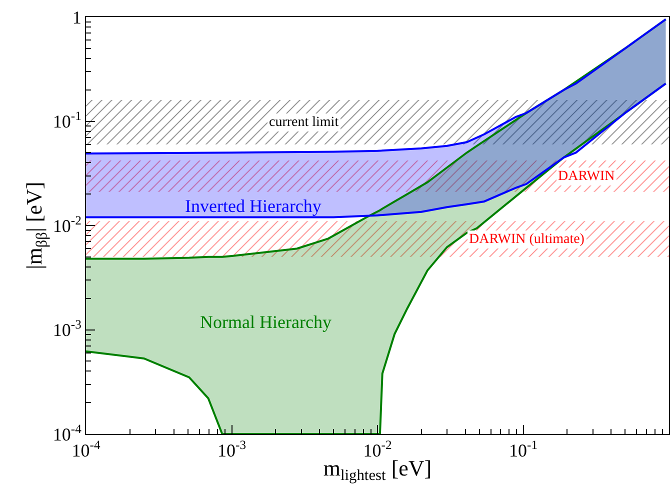 Image resolution: width=671 pixels, height=484 pixels. What do you see at coordinates (523, 449) in the screenshot?
I see `x-tick-label: 10$^{-1}$` at bounding box center [523, 449].